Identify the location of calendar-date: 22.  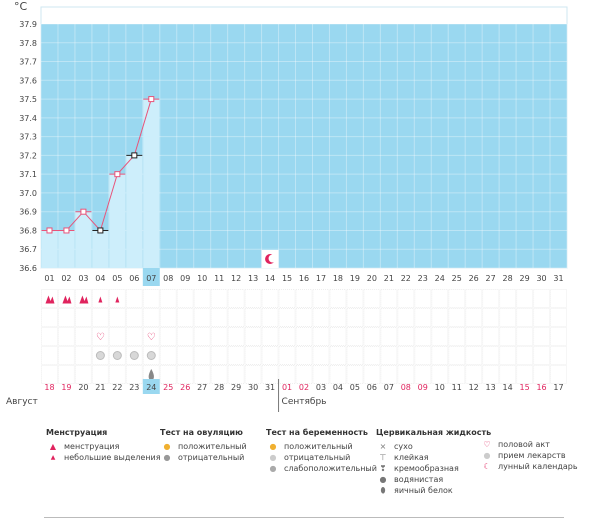
(117, 387).